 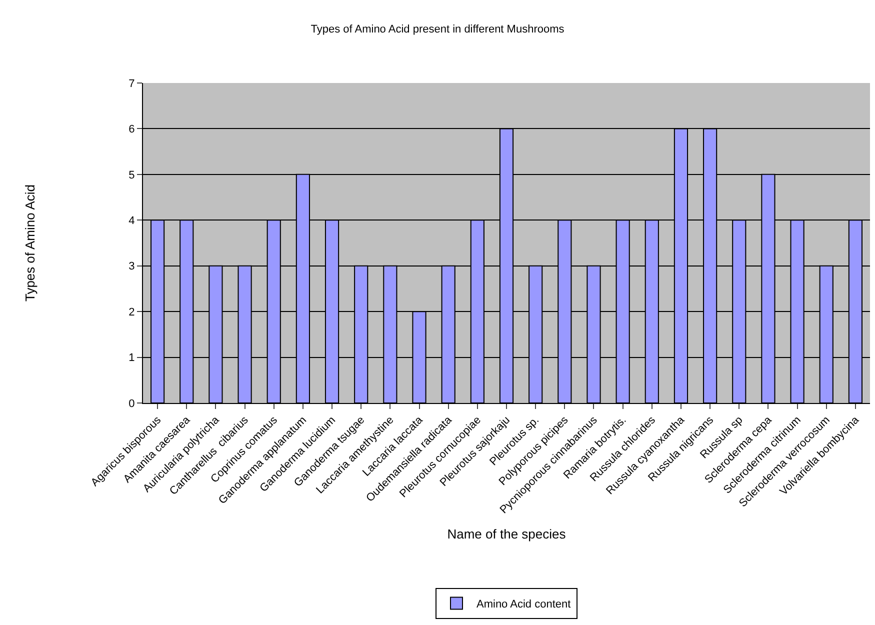 What do you see at coordinates (131, 220) in the screenshot?
I see `y-tick-label: 4` at bounding box center [131, 220].